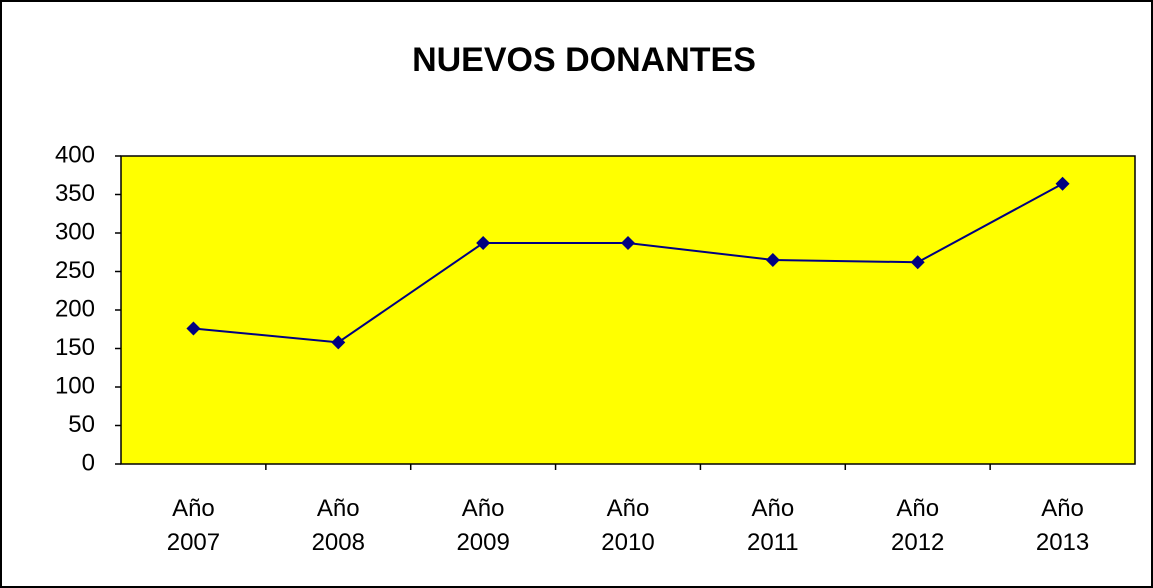 Image resolution: width=1153 pixels, height=588 pixels. I want to click on y-tick-label: 400, so click(75, 154).